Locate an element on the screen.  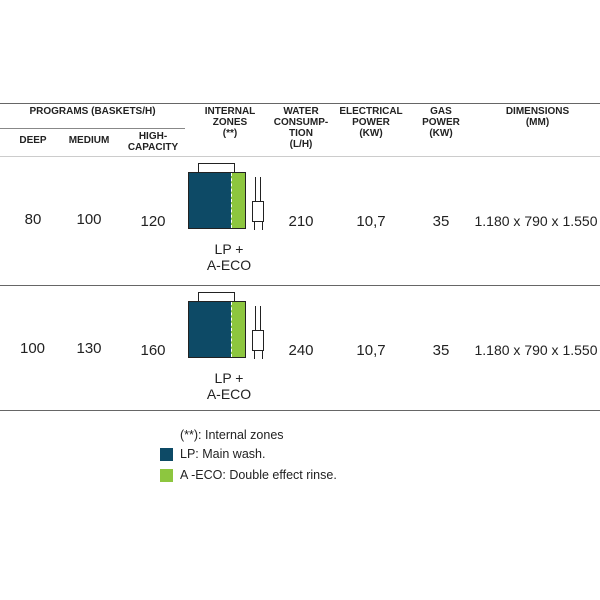
row1-zones-label: LP + A-ECO is located at coordinates (229, 257).